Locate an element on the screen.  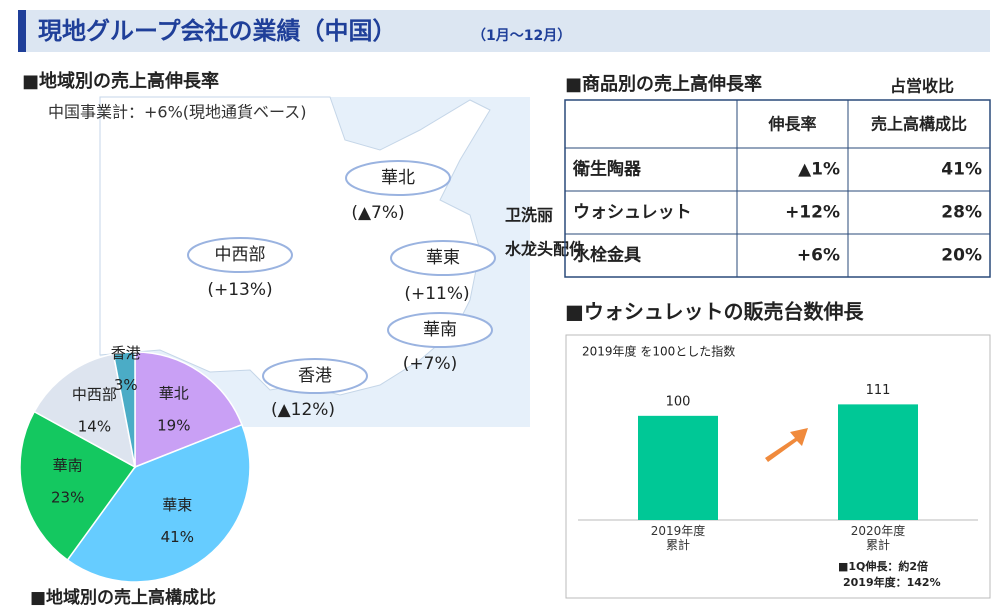
region-growth: (▲7%) is located at coordinates (377, 213).